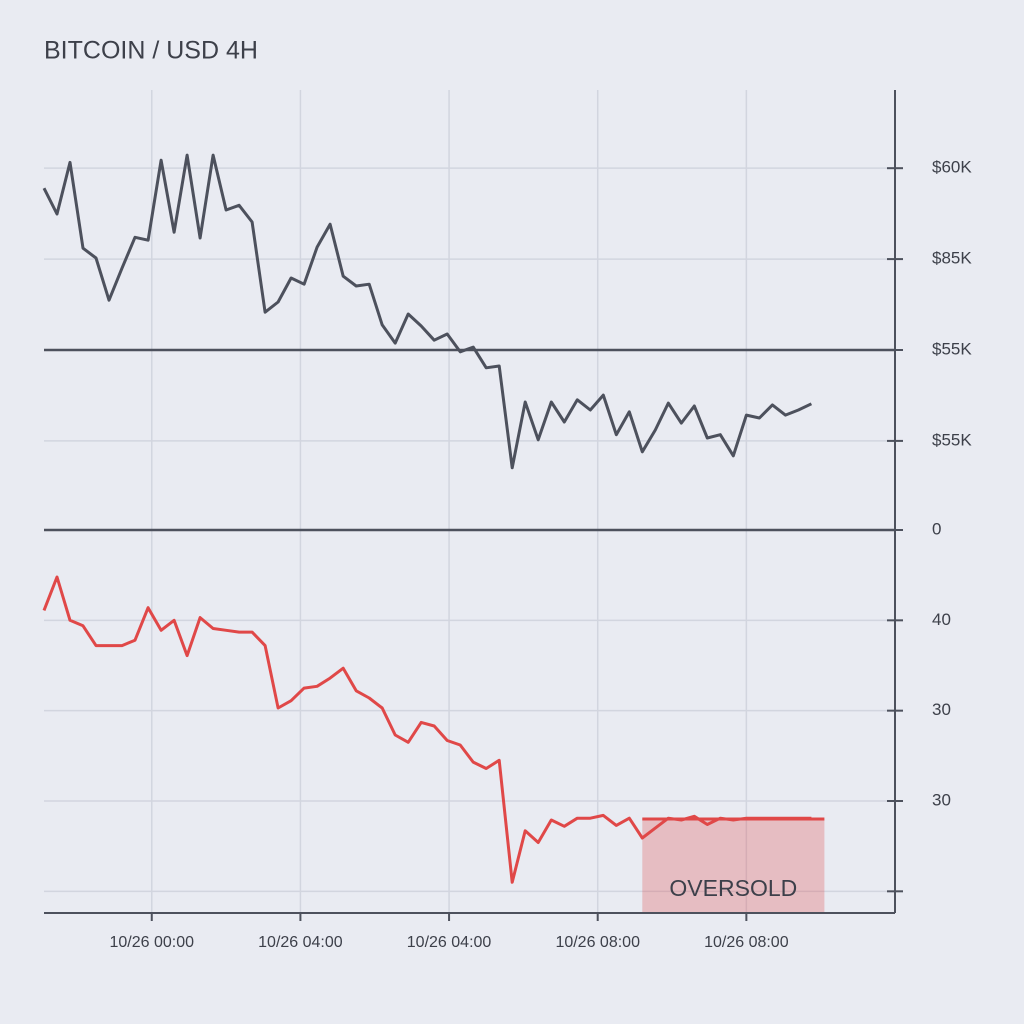 This screenshot has height=1024, width=1024. Describe the element at coordinates (936, 528) in the screenshot. I see `y-tick-label: 0` at that location.